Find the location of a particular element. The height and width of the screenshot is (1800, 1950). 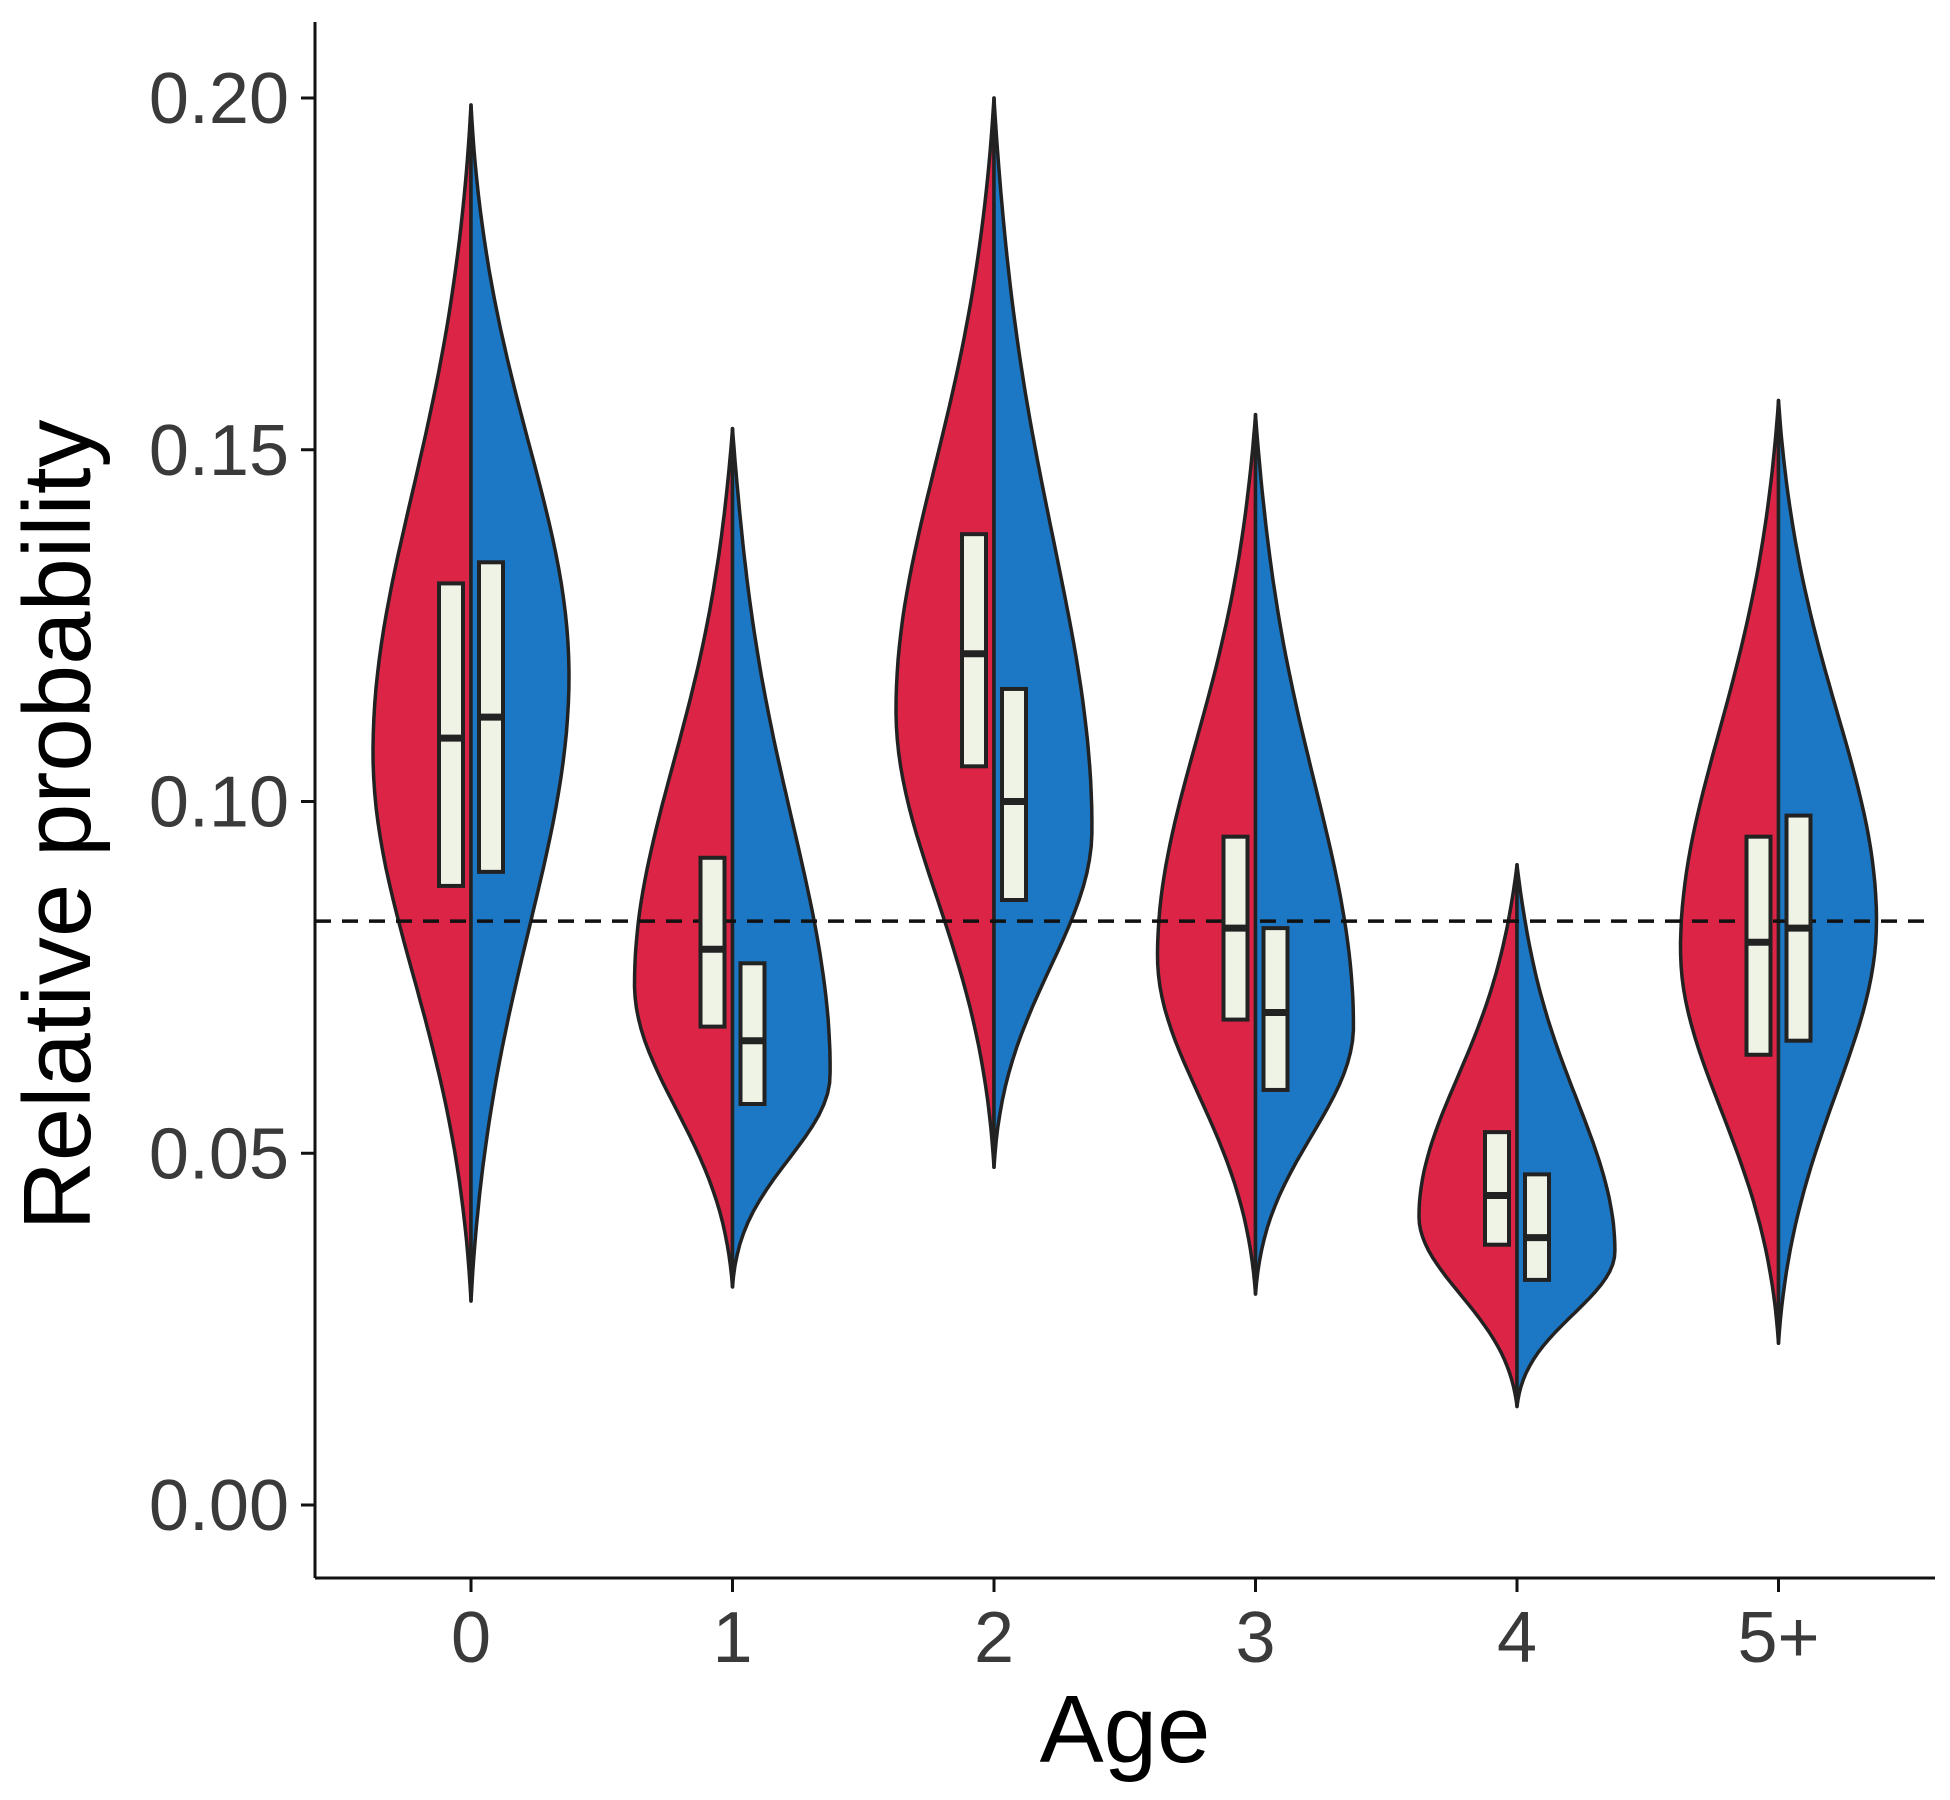

x-axis-ticks: 0 1 2 3 4 5+ is located at coordinates (1135, 1628).